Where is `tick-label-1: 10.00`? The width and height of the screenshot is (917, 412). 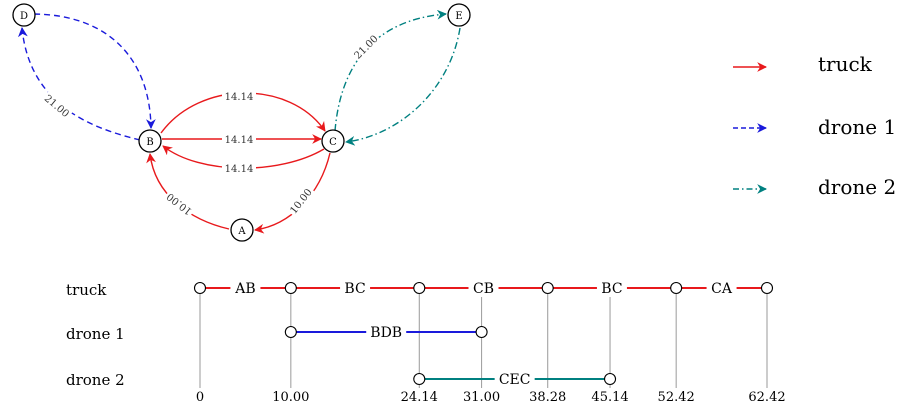 tick-label-1: 10.00 is located at coordinates (290, 397).